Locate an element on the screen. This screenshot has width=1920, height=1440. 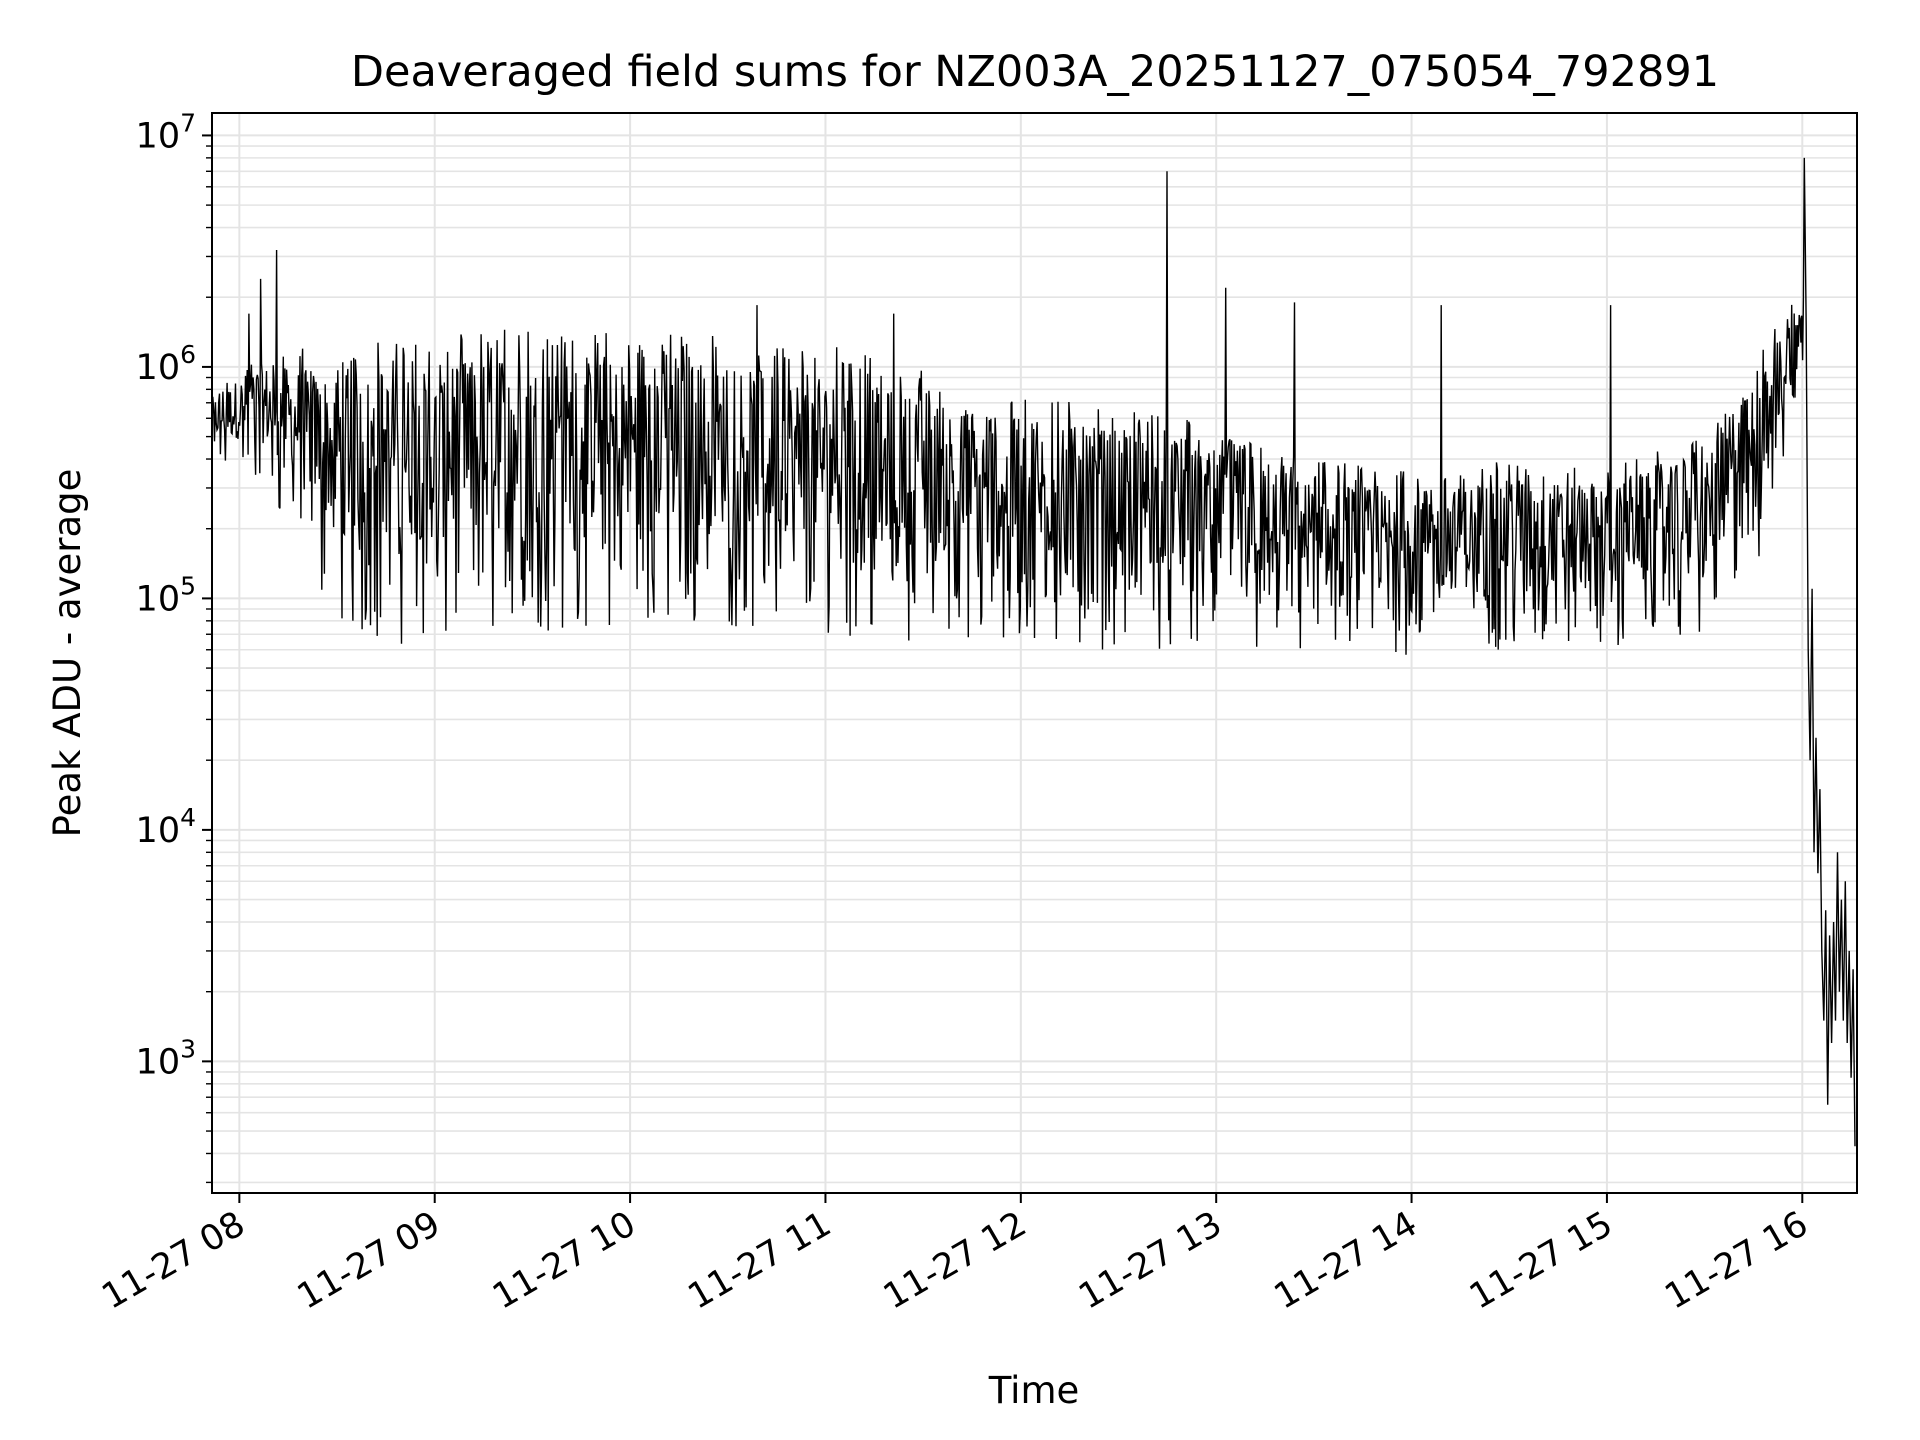
x-axis-label: Time is located at coordinates (1034, 1390).